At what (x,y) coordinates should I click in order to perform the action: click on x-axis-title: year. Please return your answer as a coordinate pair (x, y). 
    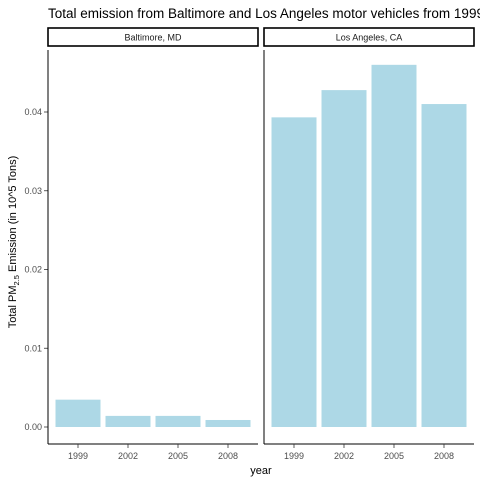
    Looking at the image, I should click on (261, 471).